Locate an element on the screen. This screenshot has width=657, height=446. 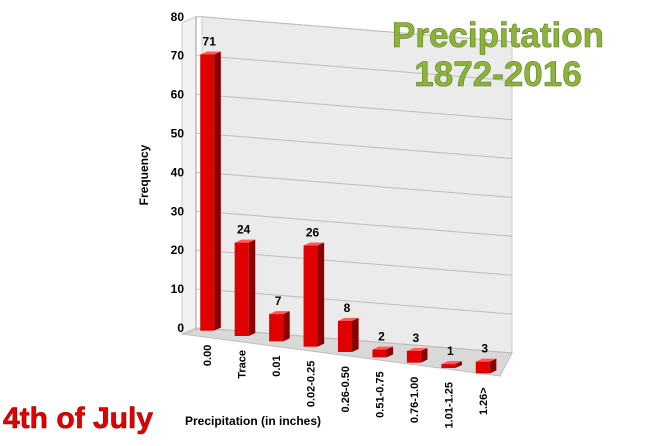
chart-title-line-2: 1872-2016 is located at coordinates (497, 74).